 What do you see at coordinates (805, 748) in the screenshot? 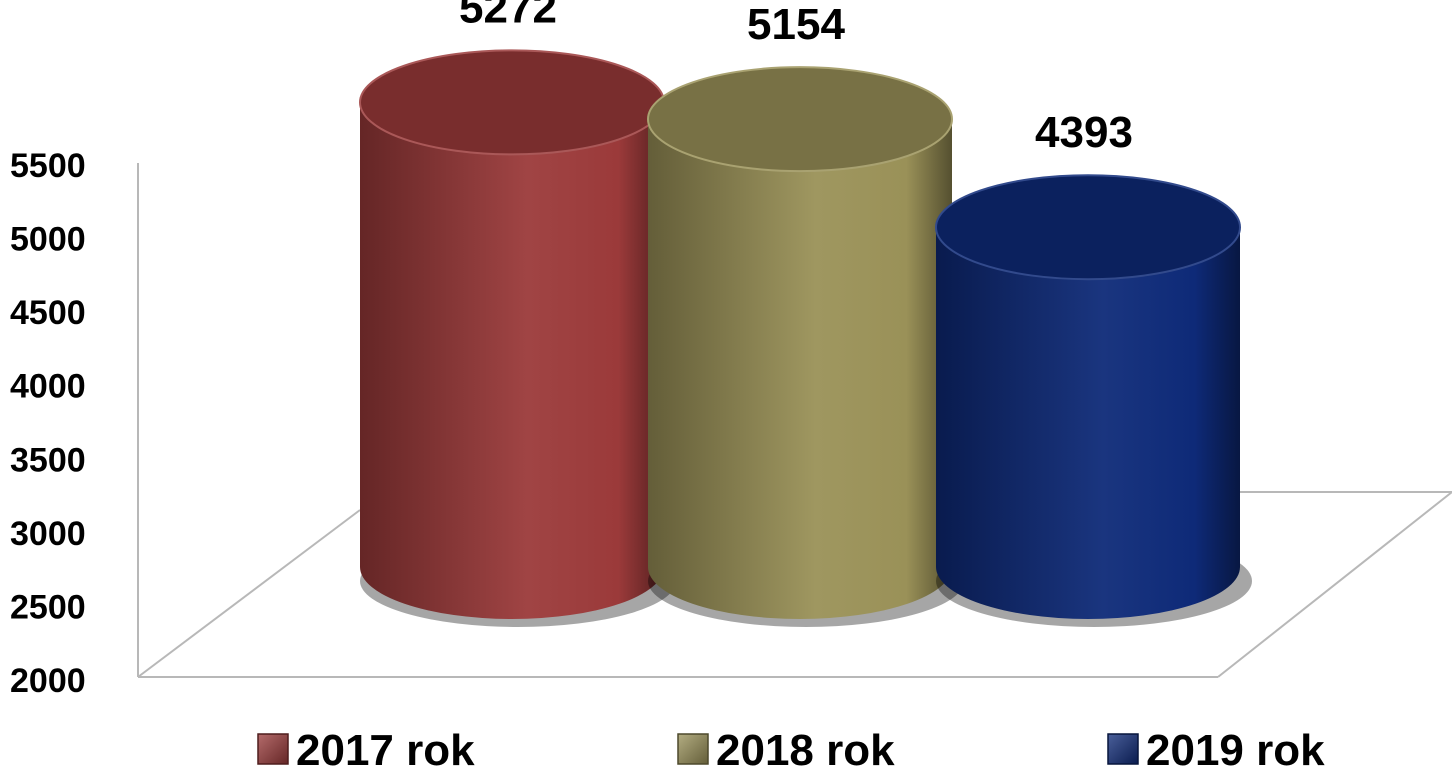
I see `legend-label: 2018 rok` at bounding box center [805, 748].